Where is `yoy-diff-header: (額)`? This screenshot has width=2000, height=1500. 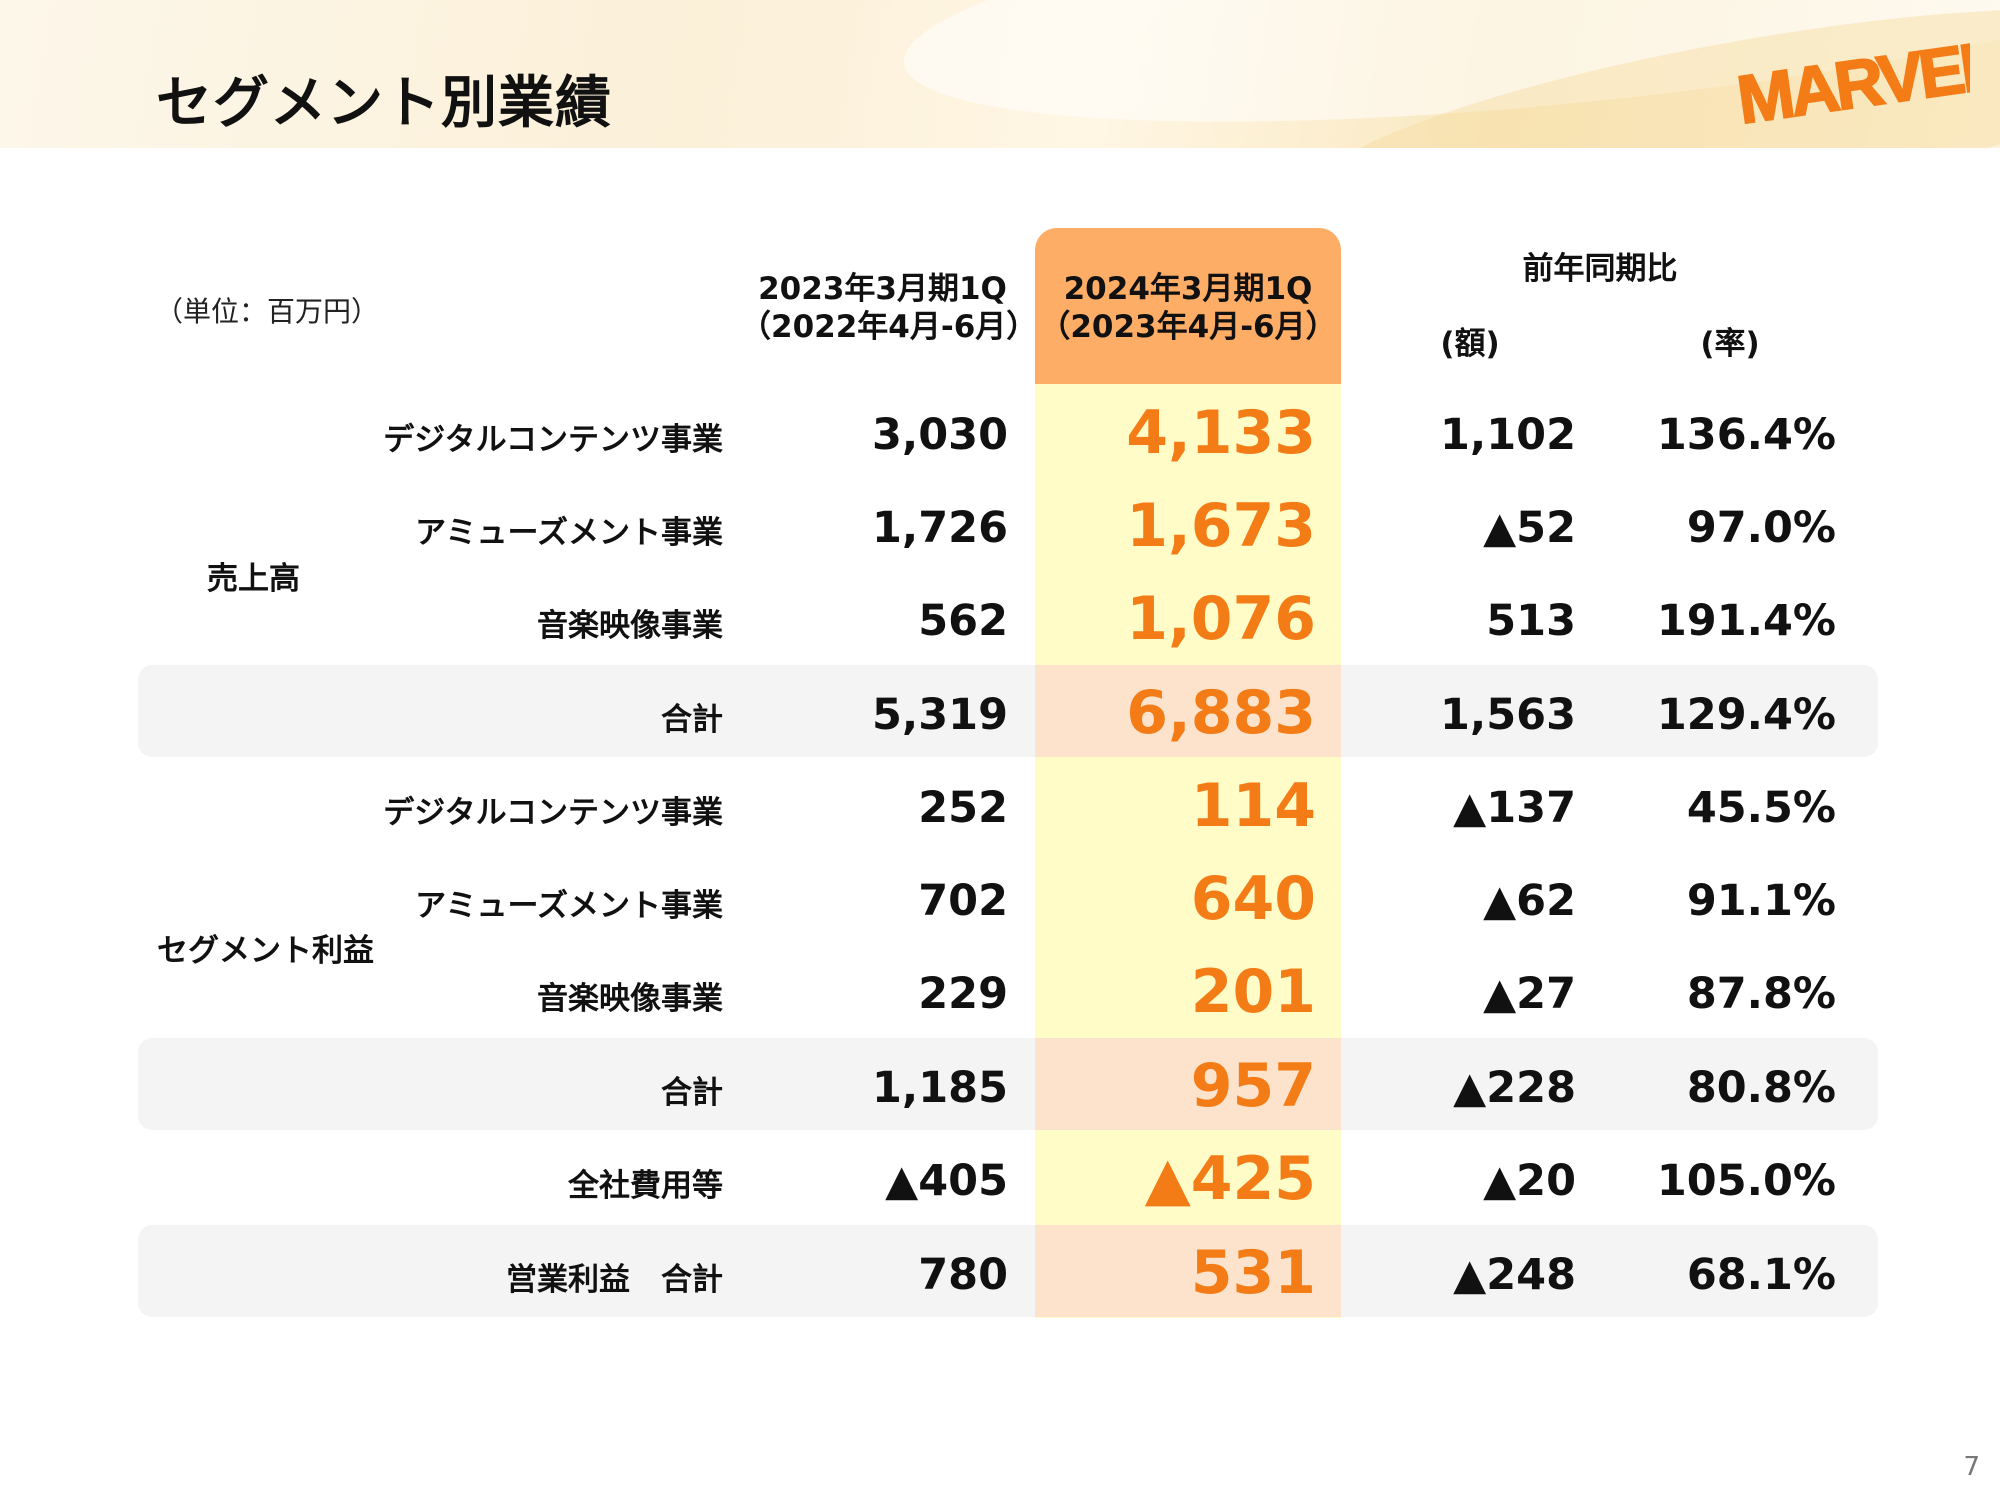
yoy-diff-header: (額) is located at coordinates (1470, 344).